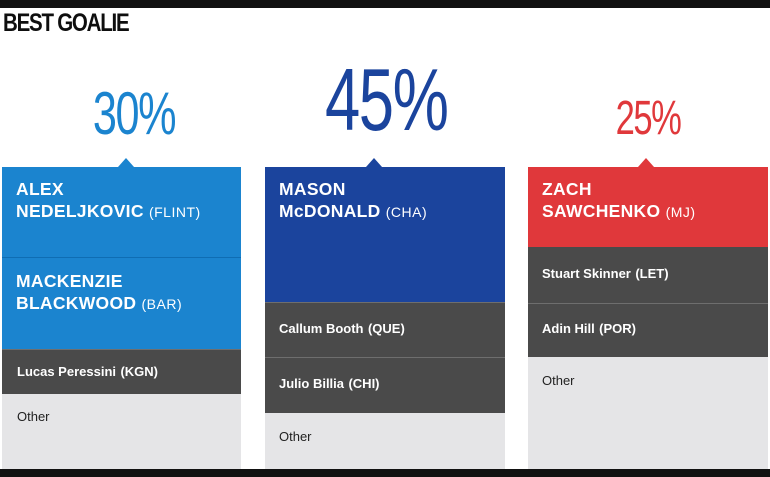 This screenshot has height=477, width=770. Describe the element at coordinates (385, 4) in the screenshot. I see `top-rule` at that location.